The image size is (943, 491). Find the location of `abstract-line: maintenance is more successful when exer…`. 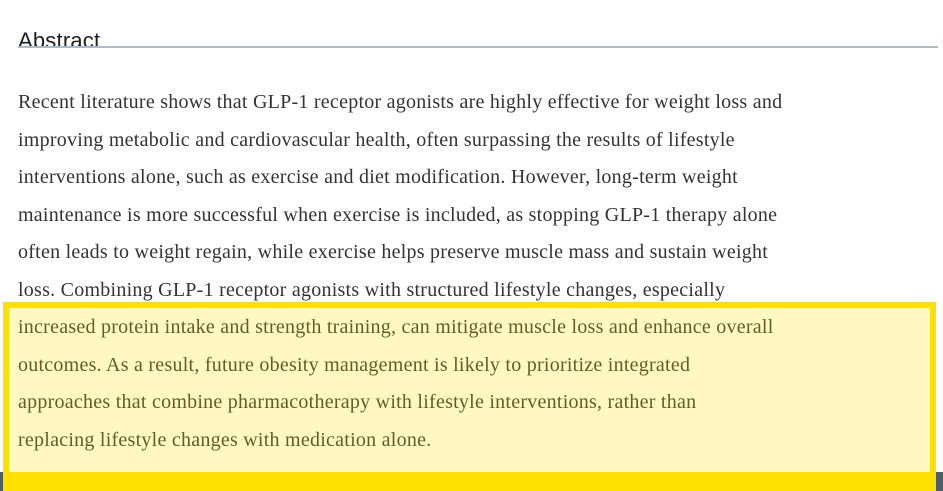

abstract-line: maintenance is more successful when exer… is located at coordinates (398, 214).